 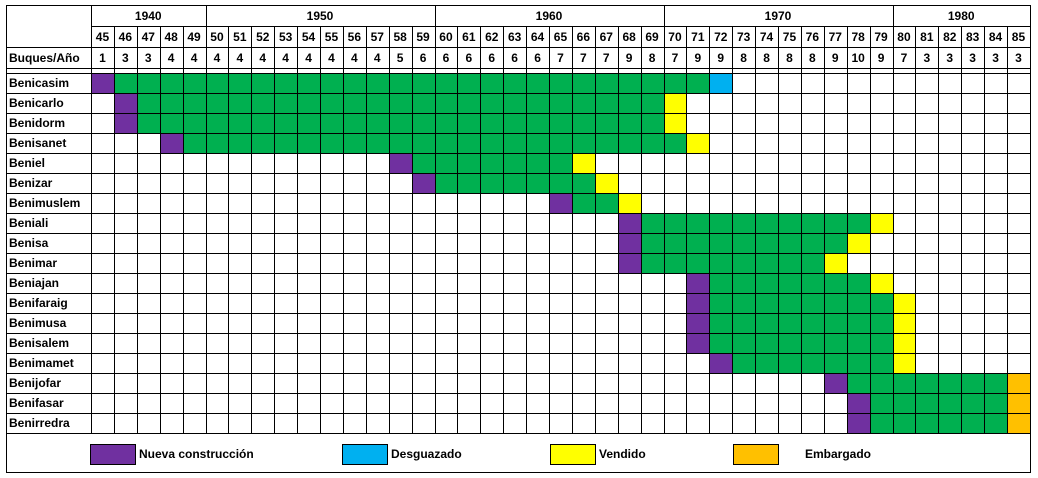 What do you see at coordinates (27, 163) in the screenshot?
I see `ship-name-label: Beniel` at bounding box center [27, 163].